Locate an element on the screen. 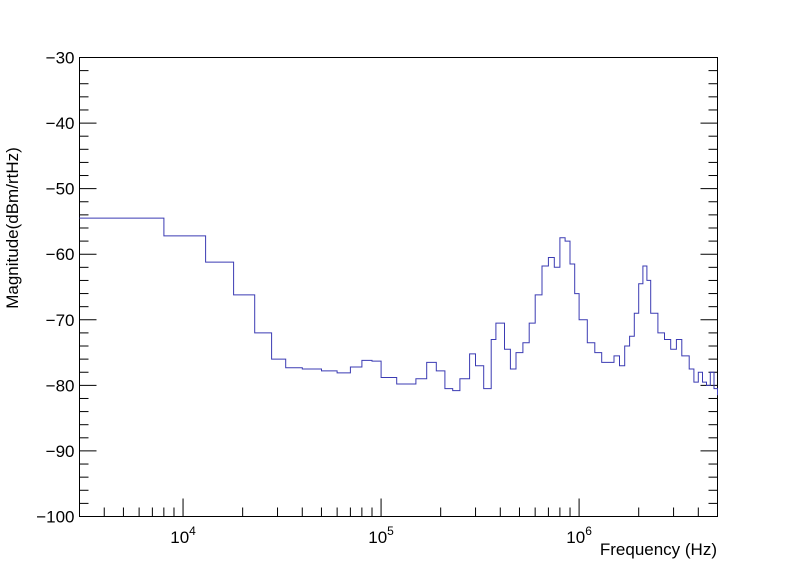 The image size is (798, 580). x-axis-ticks is located at coordinates (398, 507).